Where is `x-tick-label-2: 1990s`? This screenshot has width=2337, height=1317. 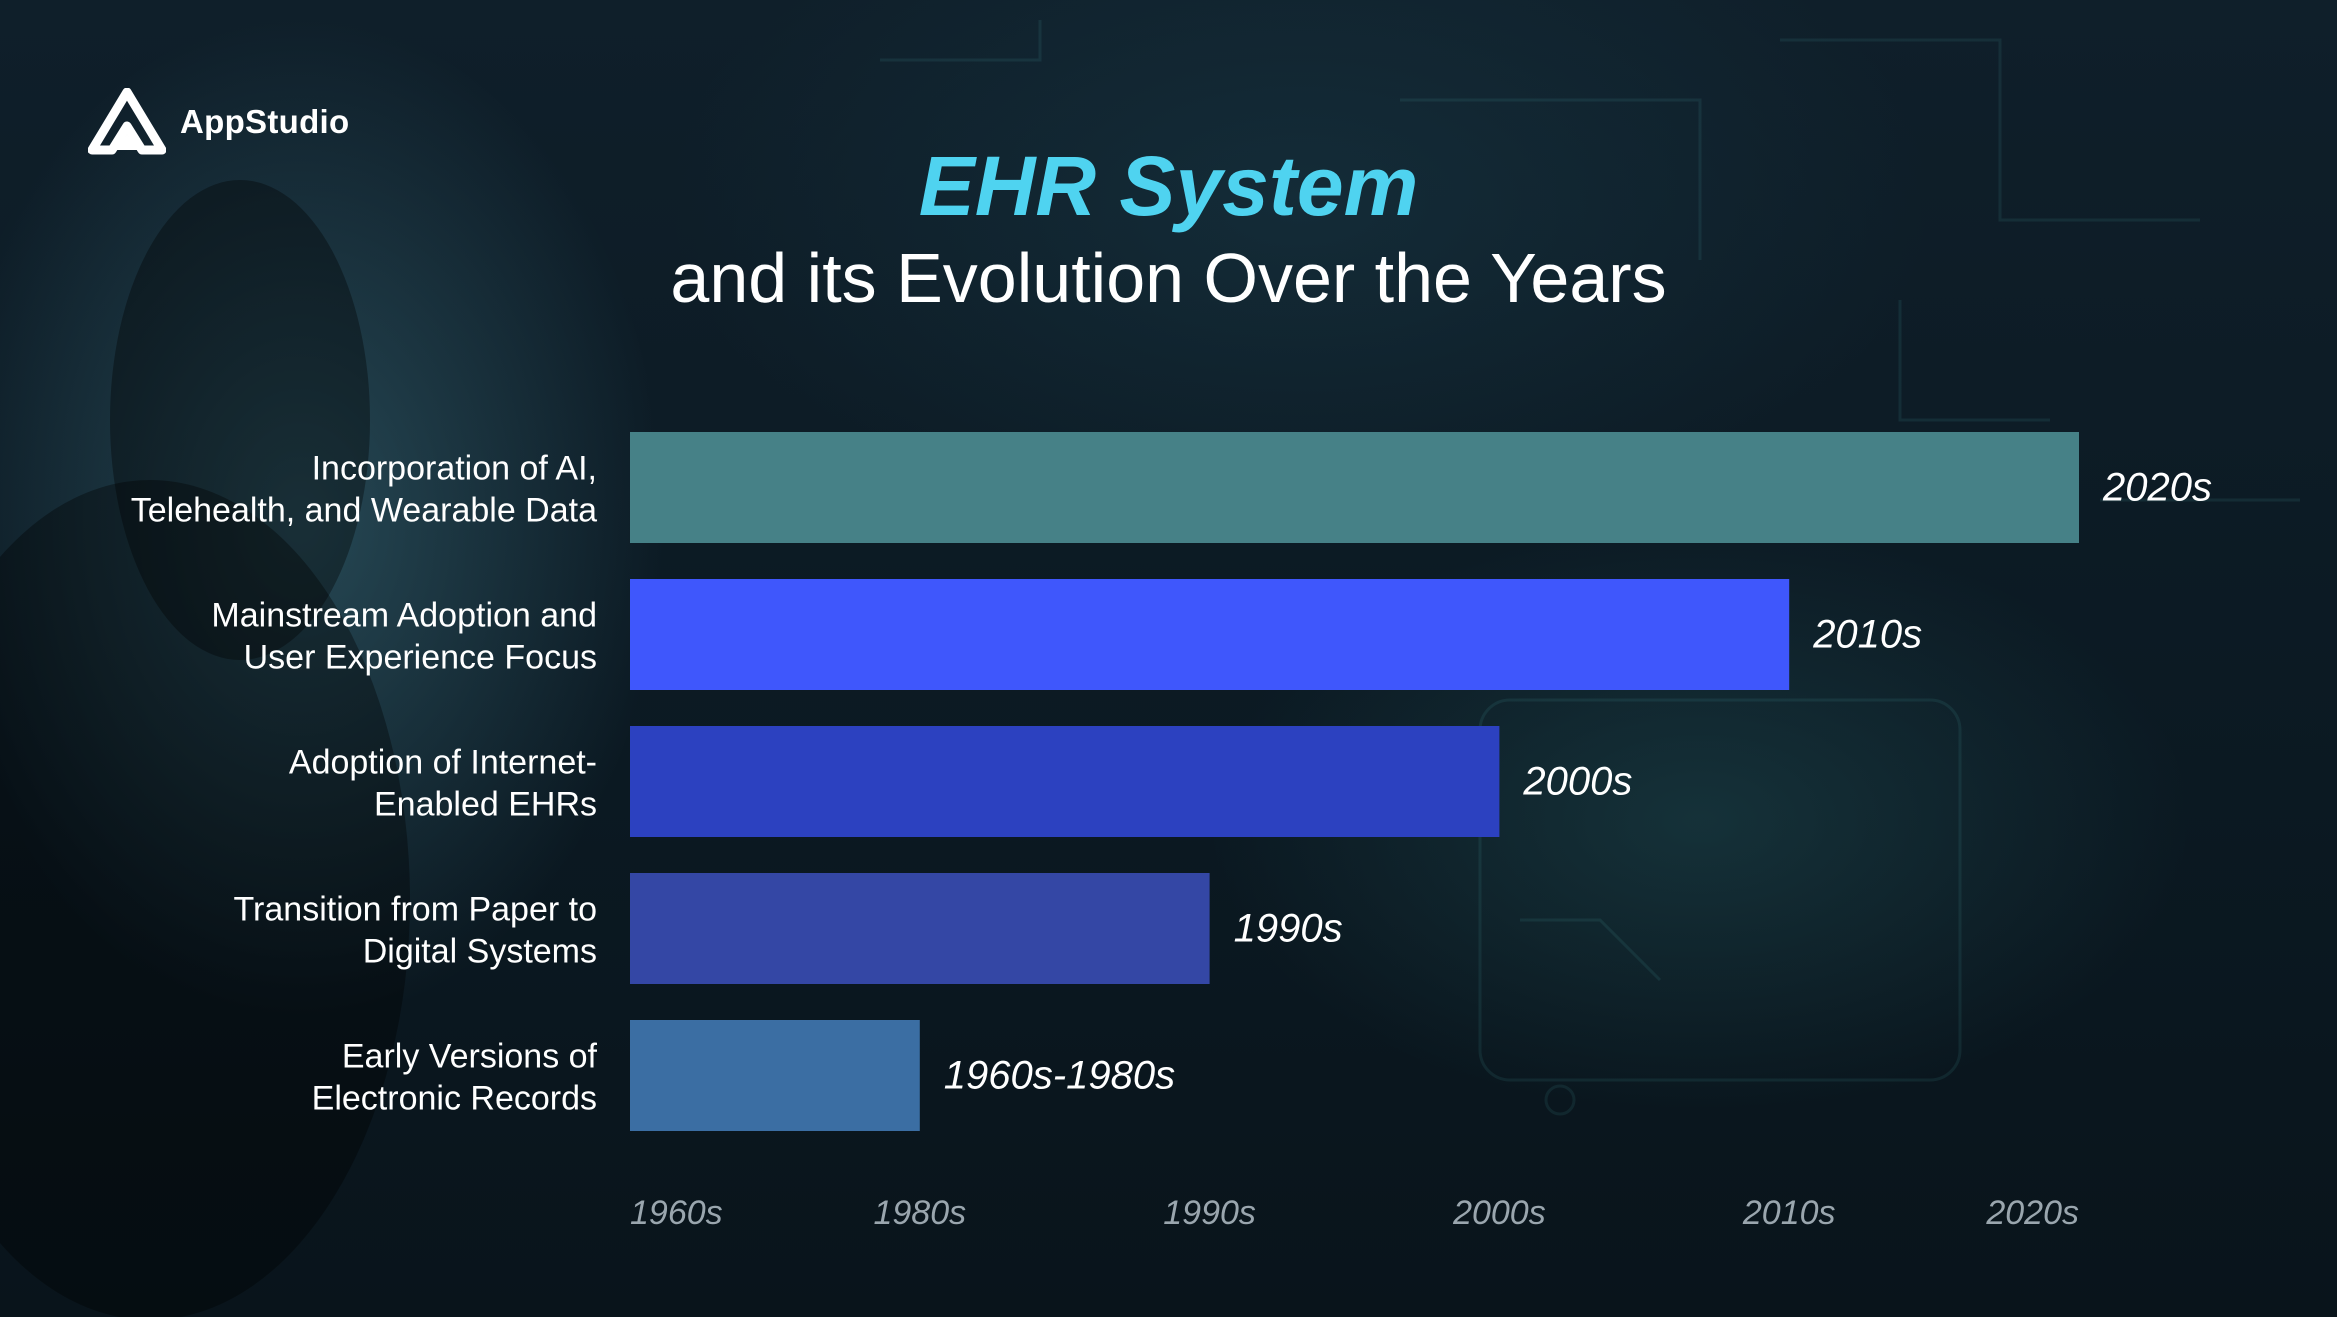
x-tick-label-2: 1990s is located at coordinates (1209, 1213).